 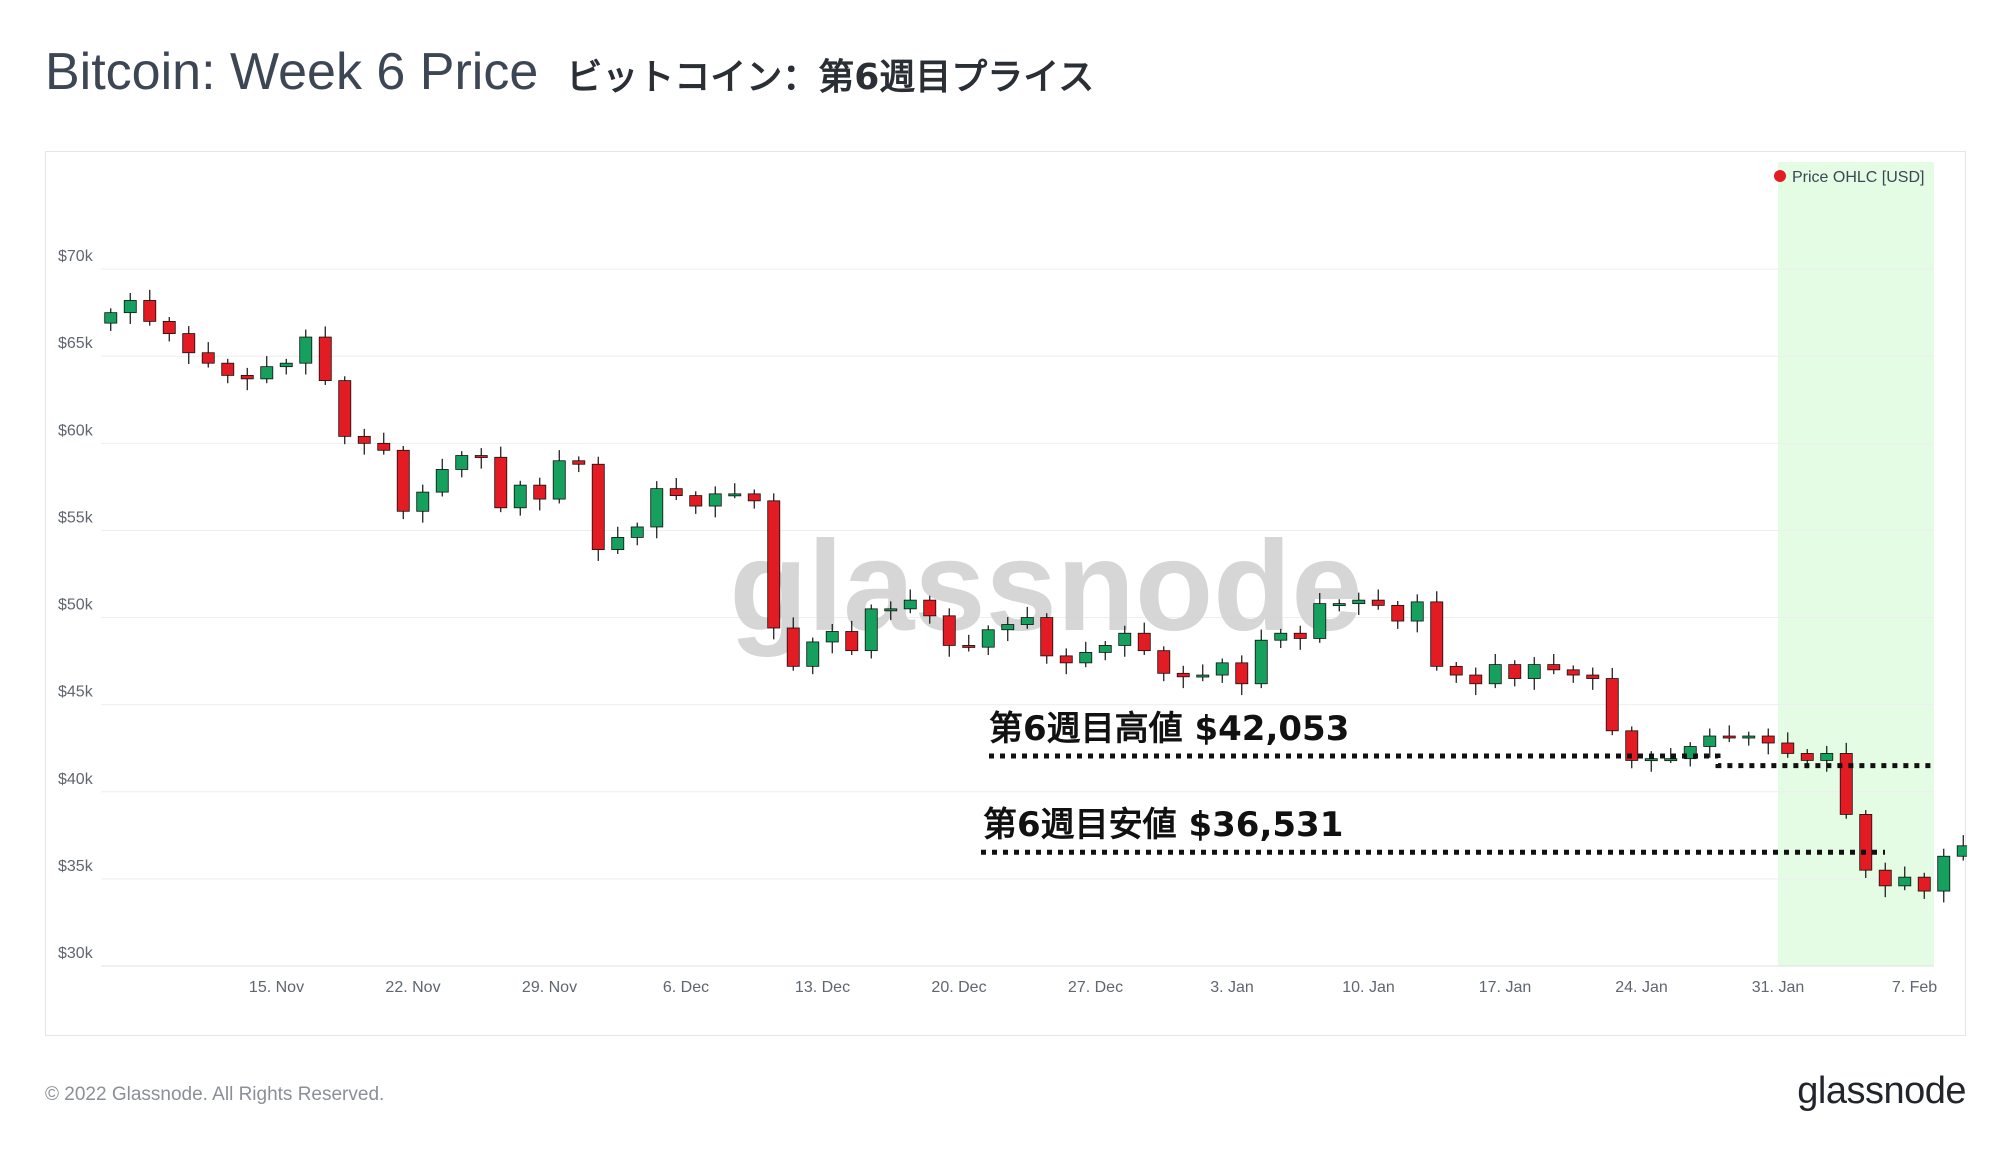 I want to click on glassnode-logo: glassnode, so click(x=1881, y=1091).